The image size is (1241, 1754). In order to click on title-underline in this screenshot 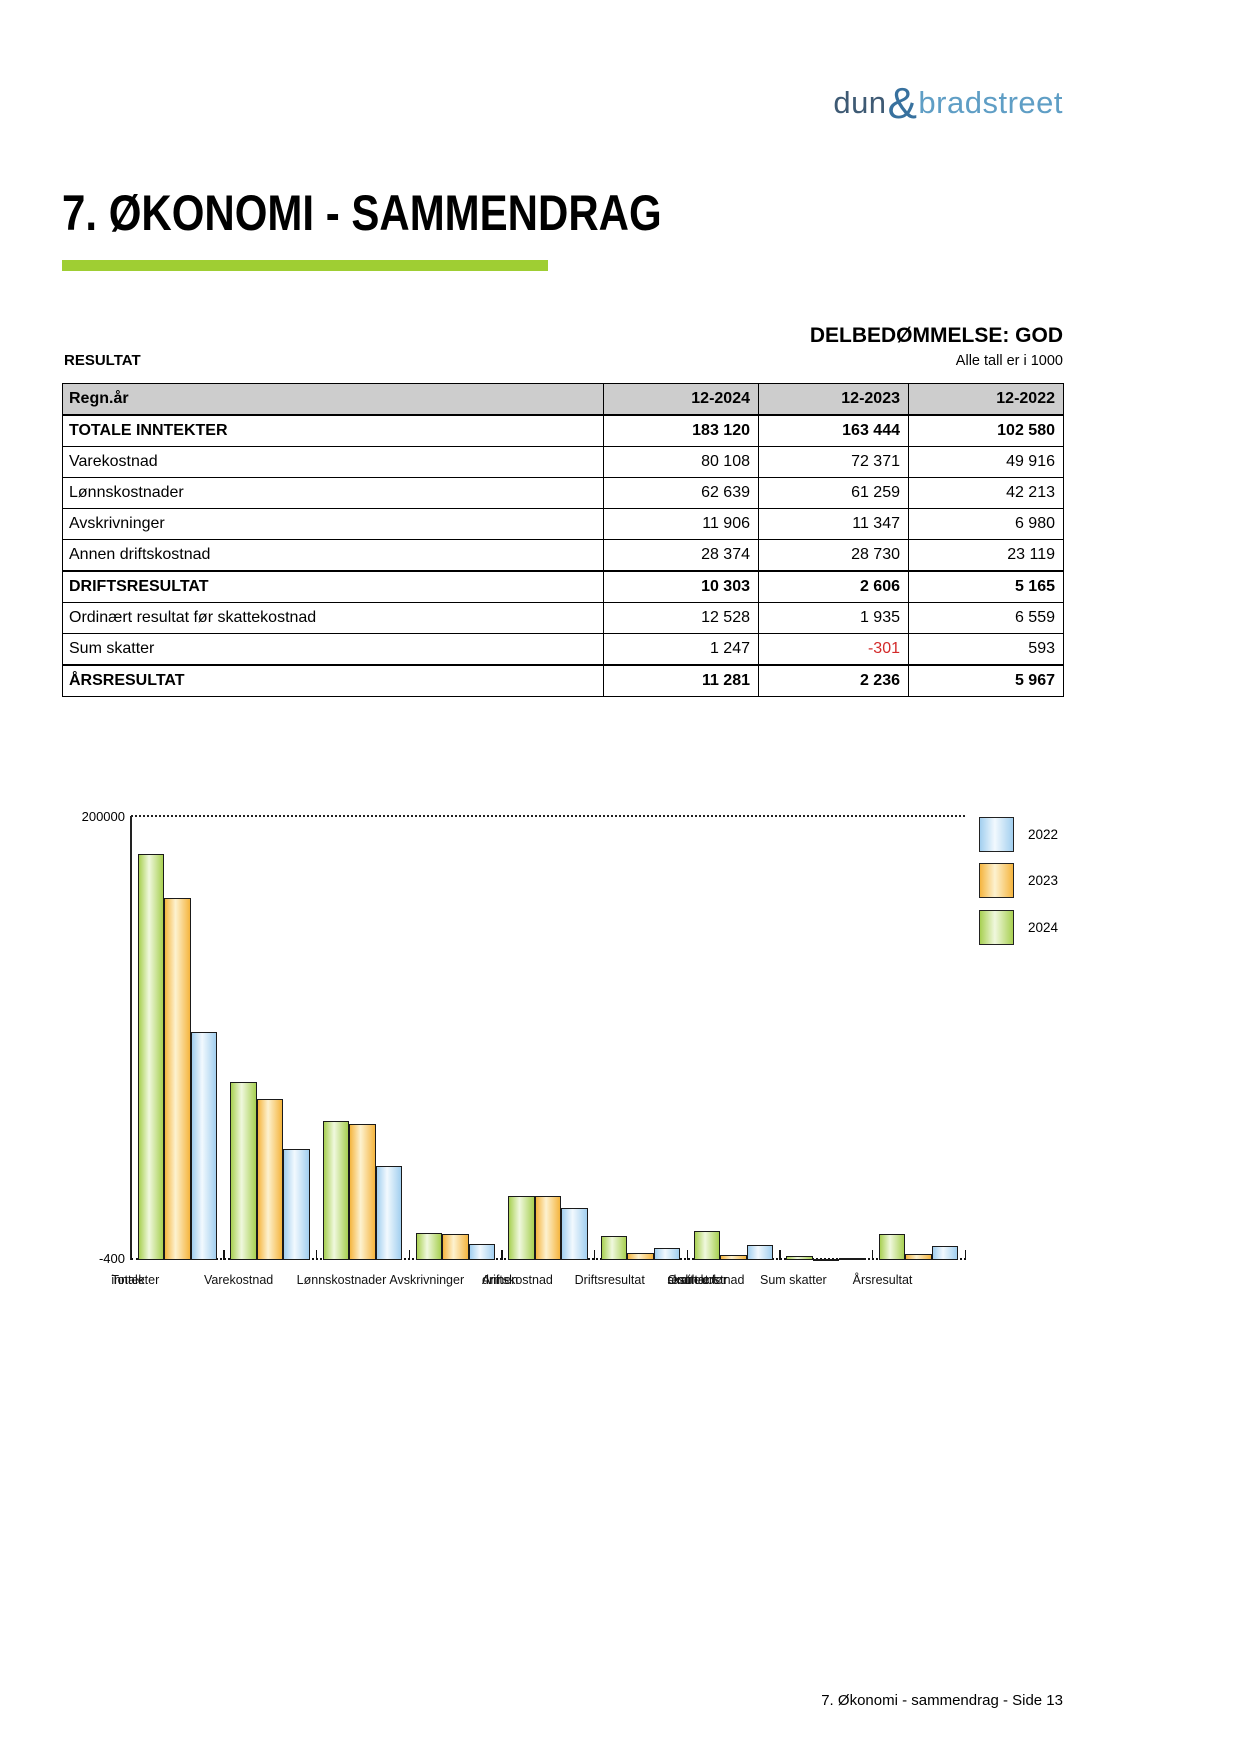, I will do `click(305, 265)`.